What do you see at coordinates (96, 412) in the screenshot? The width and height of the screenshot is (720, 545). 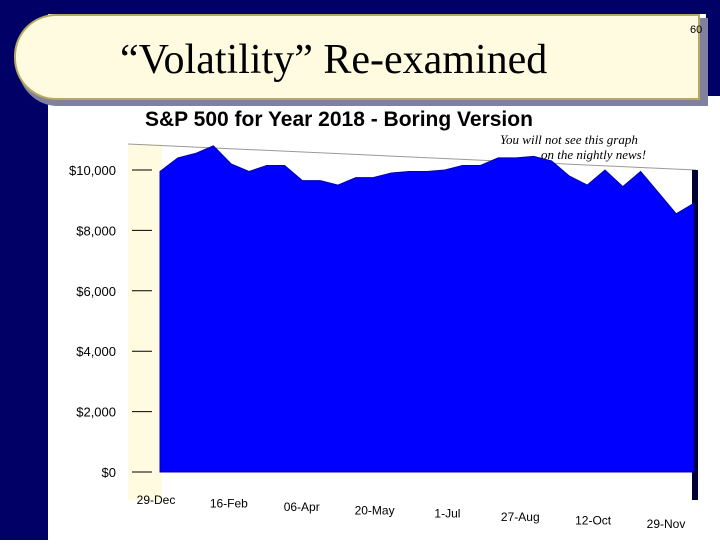 I see `y-tick-label: $2,000` at bounding box center [96, 412].